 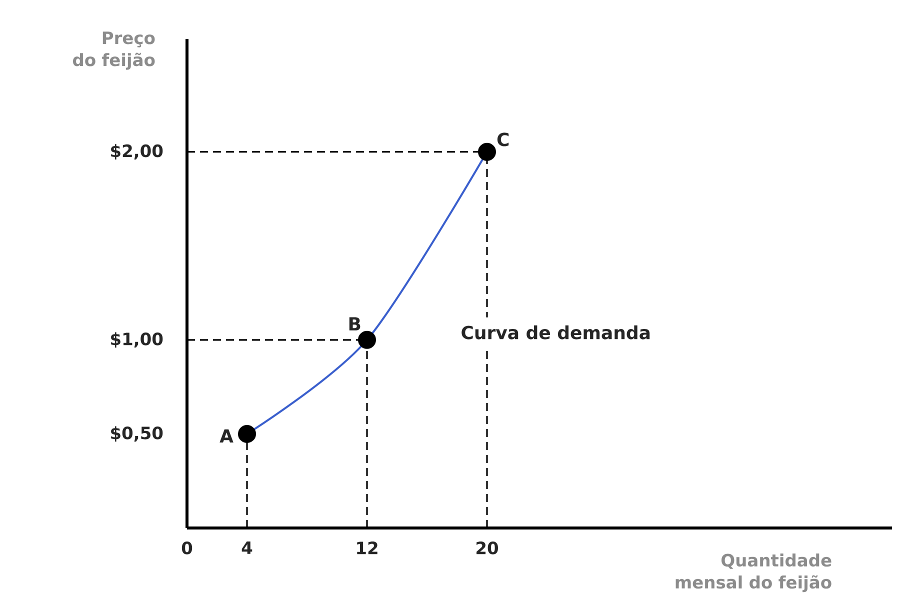 What do you see at coordinates (354, 323) in the screenshot?
I see `annotation: B` at bounding box center [354, 323].